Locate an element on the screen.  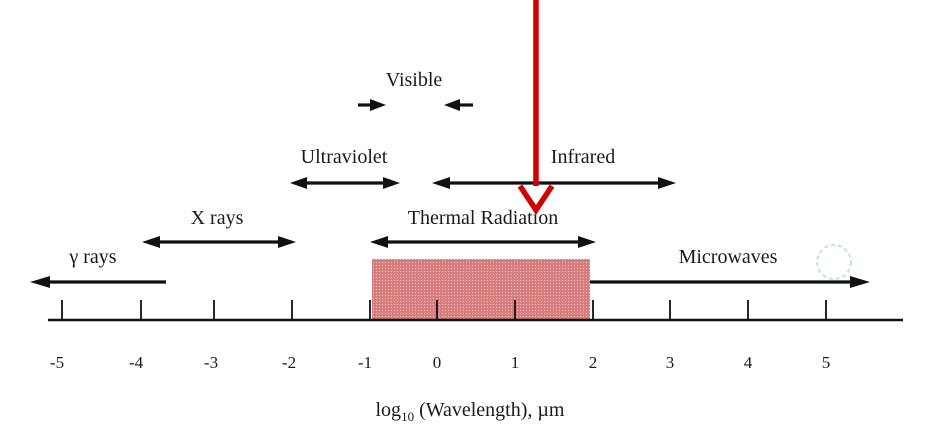
infrared-arrow is located at coordinates (554, 183).